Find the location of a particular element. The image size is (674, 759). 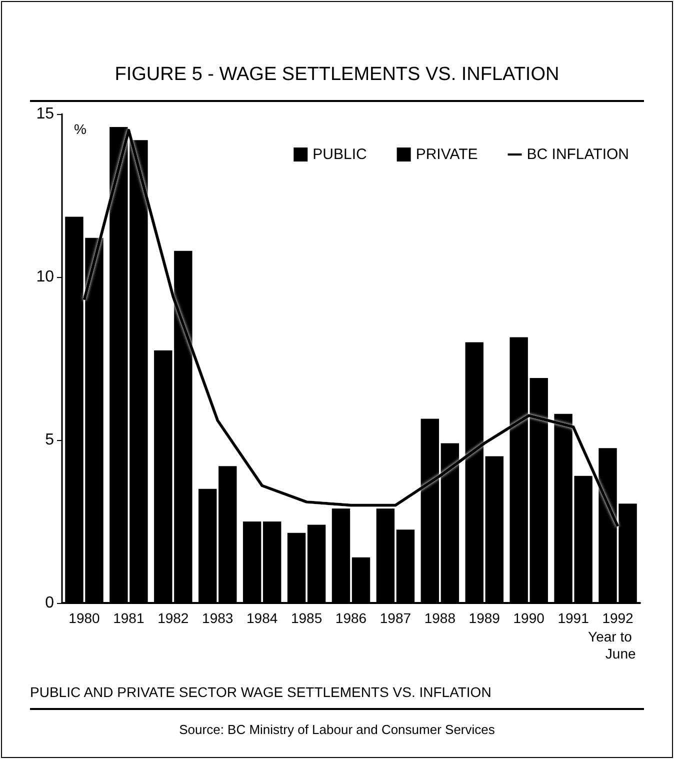

x-tick-label: 1989 is located at coordinates (484, 618).